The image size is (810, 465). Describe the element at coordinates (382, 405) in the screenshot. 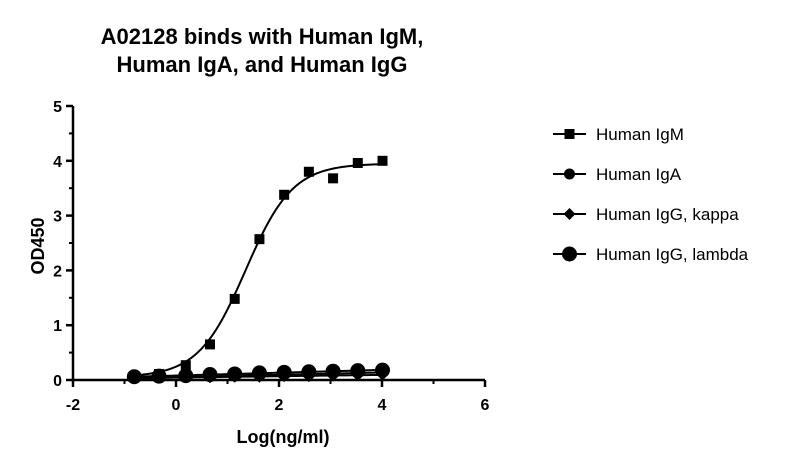

I see `x-tick-label: 4` at that location.